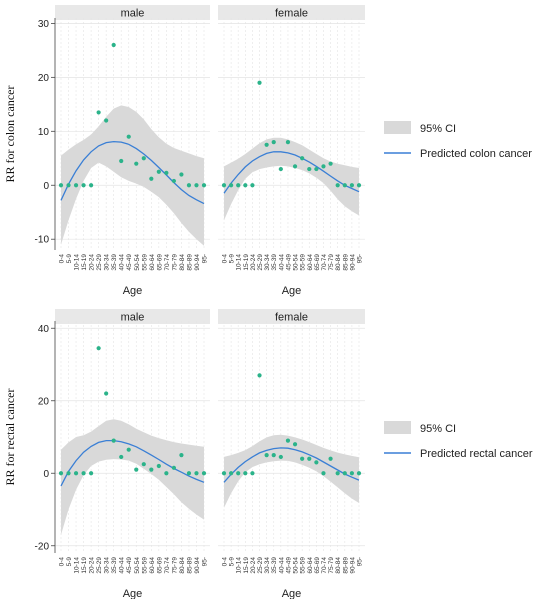 The image size is (550, 604). I want to click on y-tick-label: 10, so click(44, 132).